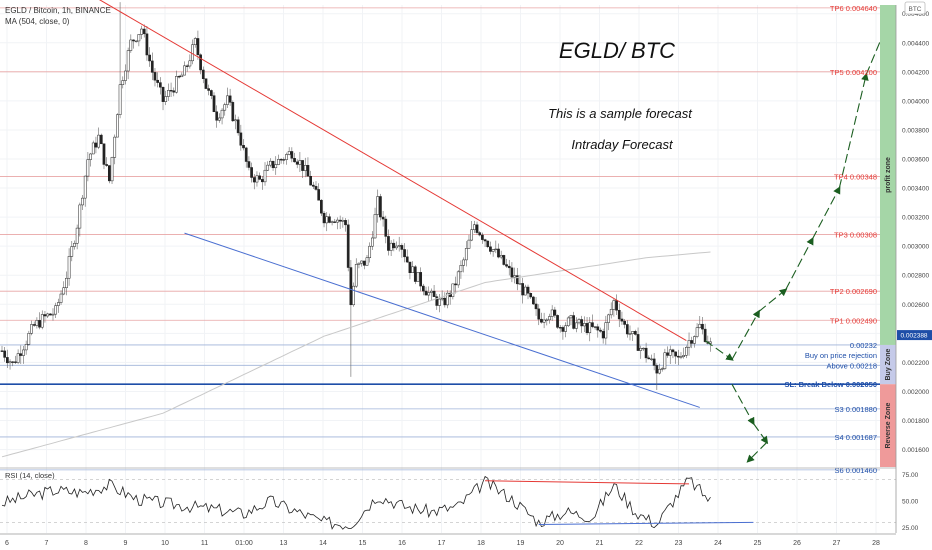 Image resolution: width=932 pixels, height=550 pixels. Describe the element at coordinates (165, 543) in the screenshot. I see `time-tick-label: 10` at that location.